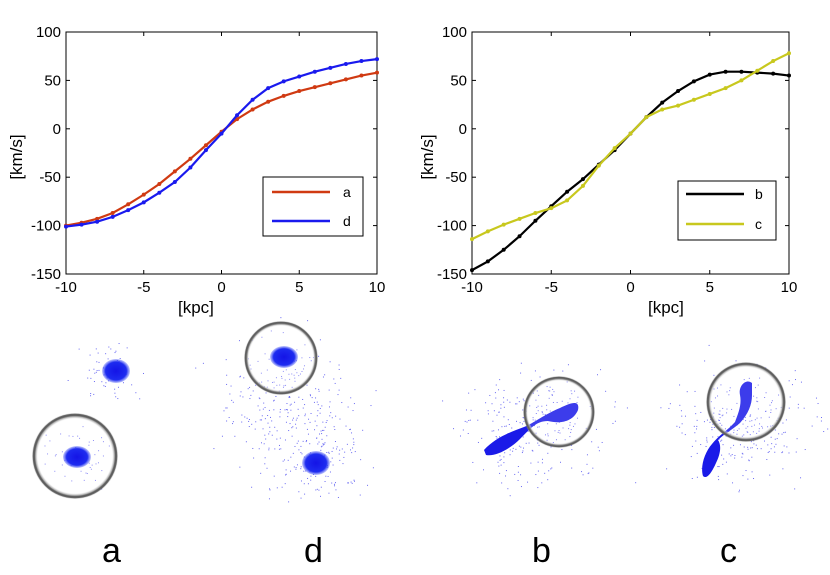 This screenshot has height=575, width=830. What do you see at coordinates (463, 129) in the screenshot?
I see `y-tick-label: 0` at bounding box center [463, 129].